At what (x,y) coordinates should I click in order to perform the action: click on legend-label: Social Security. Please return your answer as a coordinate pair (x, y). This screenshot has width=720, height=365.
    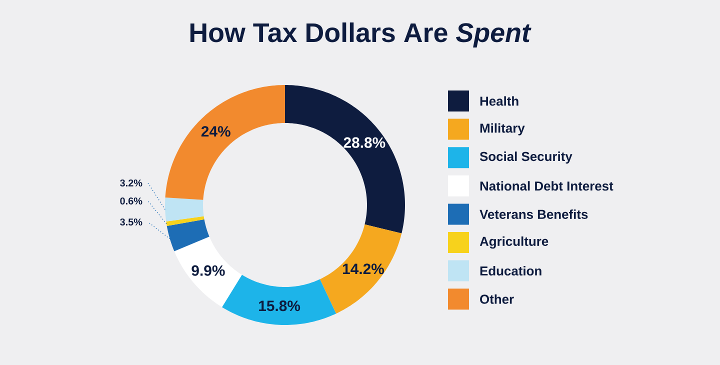
    Looking at the image, I should click on (526, 158).